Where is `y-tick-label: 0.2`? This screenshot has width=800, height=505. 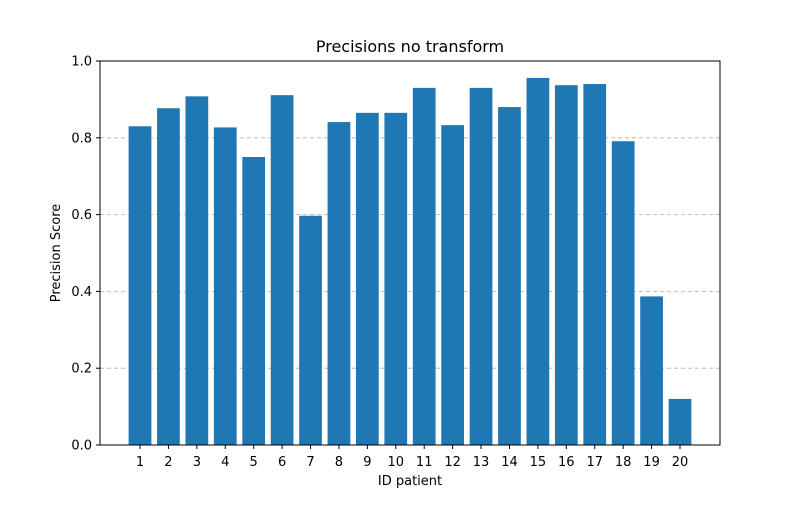 y-tick-label: 0.2 is located at coordinates (81, 369).